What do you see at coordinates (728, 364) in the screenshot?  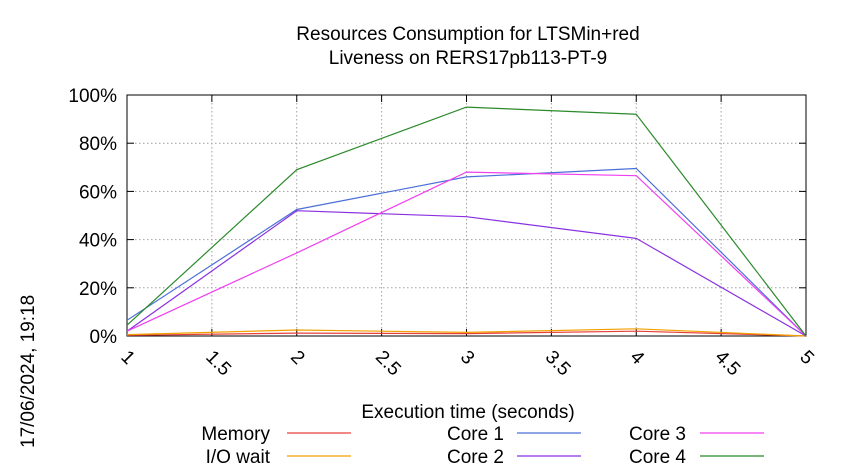 I see `x-tick-label: 4.5` at bounding box center [728, 364].